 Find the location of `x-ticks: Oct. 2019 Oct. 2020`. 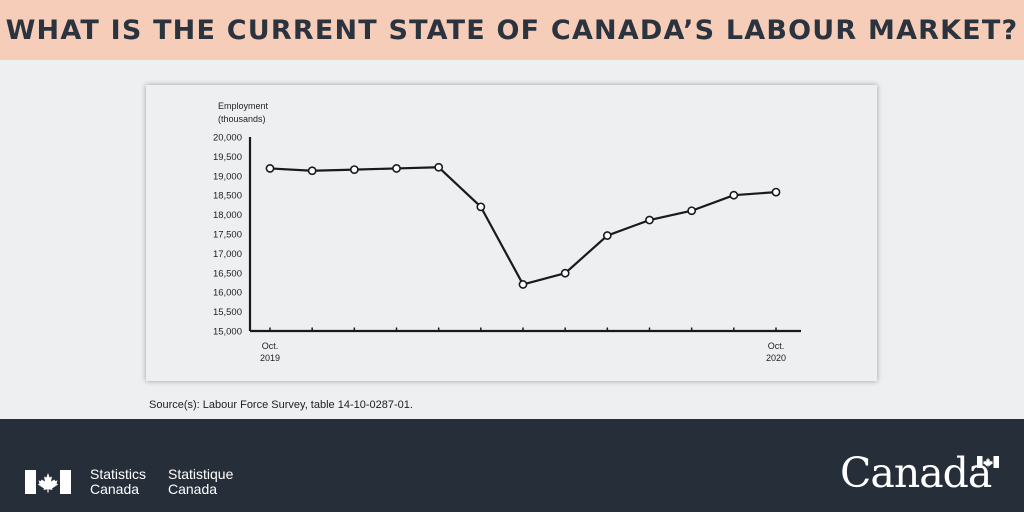

x-ticks: Oct. 2019 Oct. 2020 is located at coordinates (523, 345).